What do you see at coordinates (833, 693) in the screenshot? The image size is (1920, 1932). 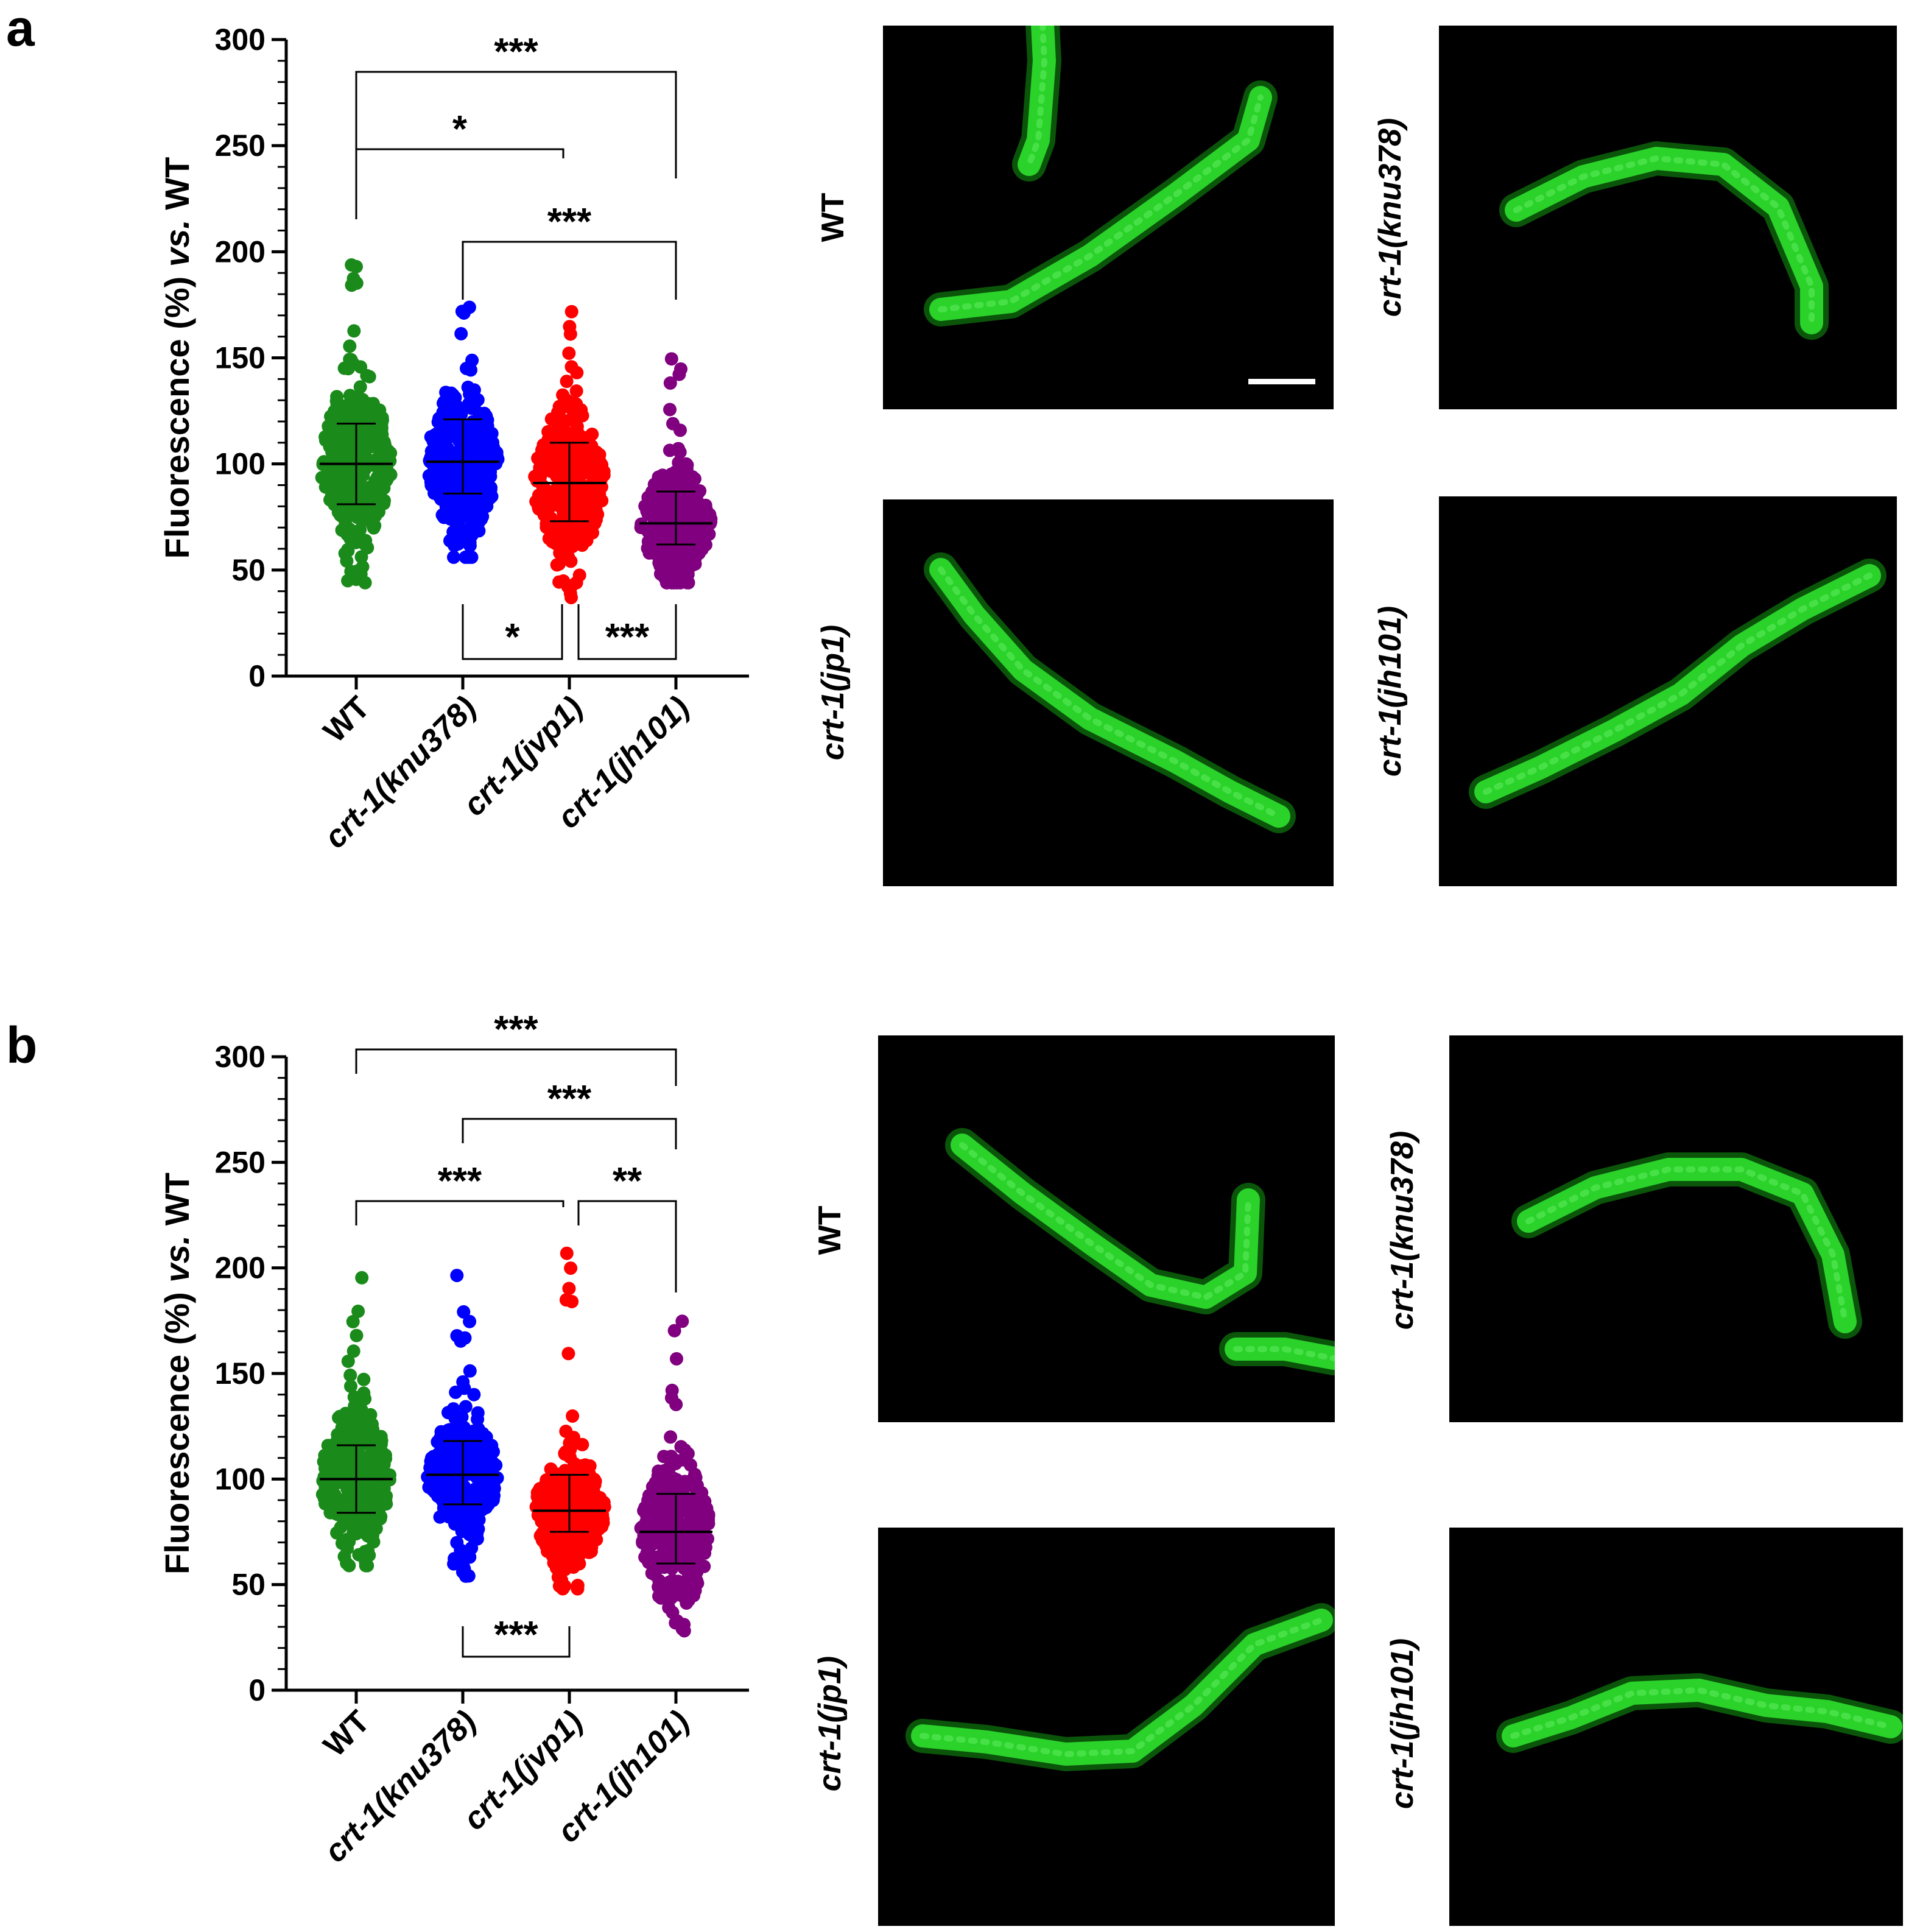 I see `micrograph-label: crt-1(jp1)` at bounding box center [833, 693].